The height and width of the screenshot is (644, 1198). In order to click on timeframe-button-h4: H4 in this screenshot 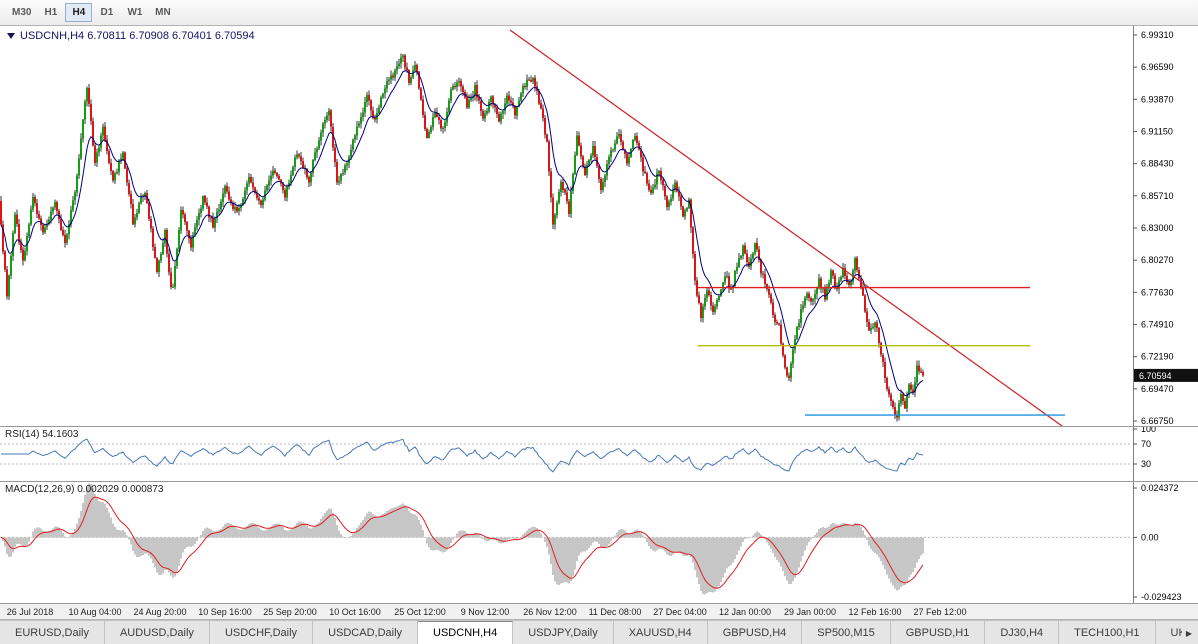, I will do `click(79, 12)`.